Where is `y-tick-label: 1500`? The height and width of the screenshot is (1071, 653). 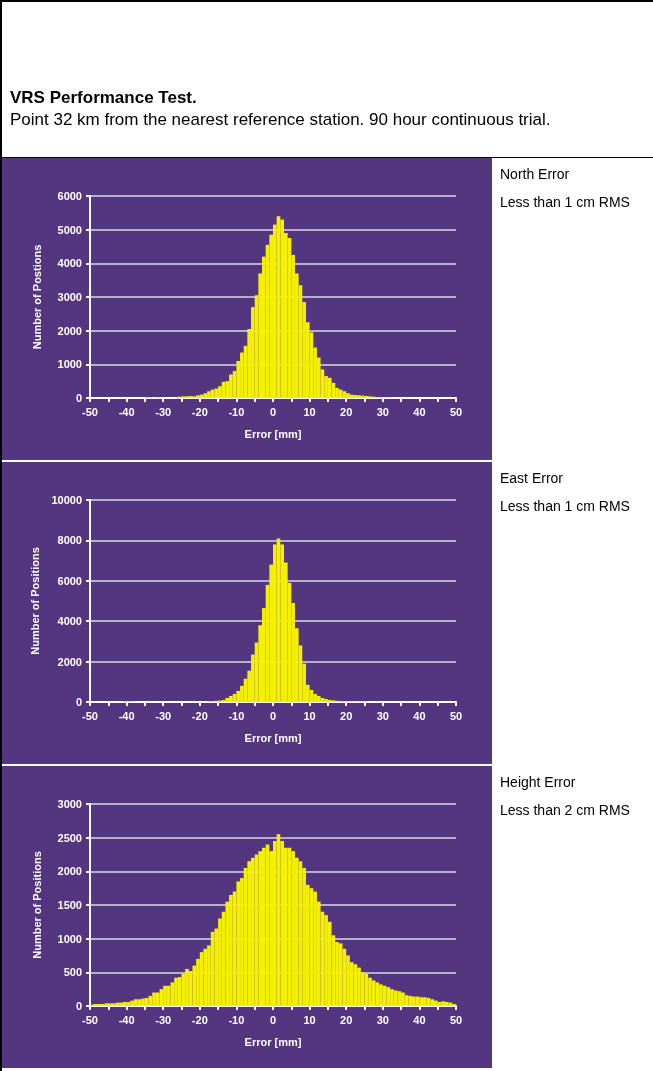 y-tick-label: 1500 is located at coordinates (69, 905).